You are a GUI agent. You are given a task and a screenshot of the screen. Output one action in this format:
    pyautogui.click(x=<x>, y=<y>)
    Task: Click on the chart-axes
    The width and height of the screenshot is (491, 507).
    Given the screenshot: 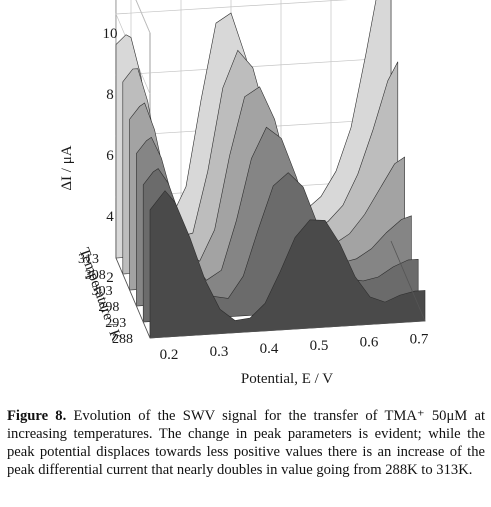 What is the action you would take?
    pyautogui.click(x=270, y=289)
    